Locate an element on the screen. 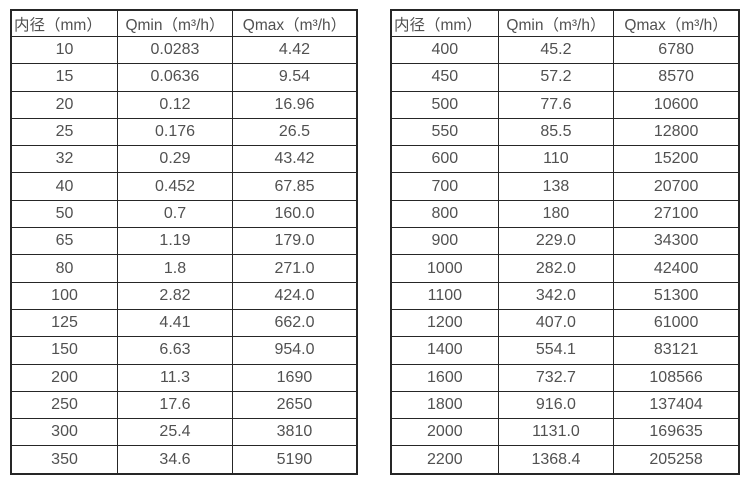 The image size is (750, 483). table-row: 150 6.63 954.0 is located at coordinates (184, 350).